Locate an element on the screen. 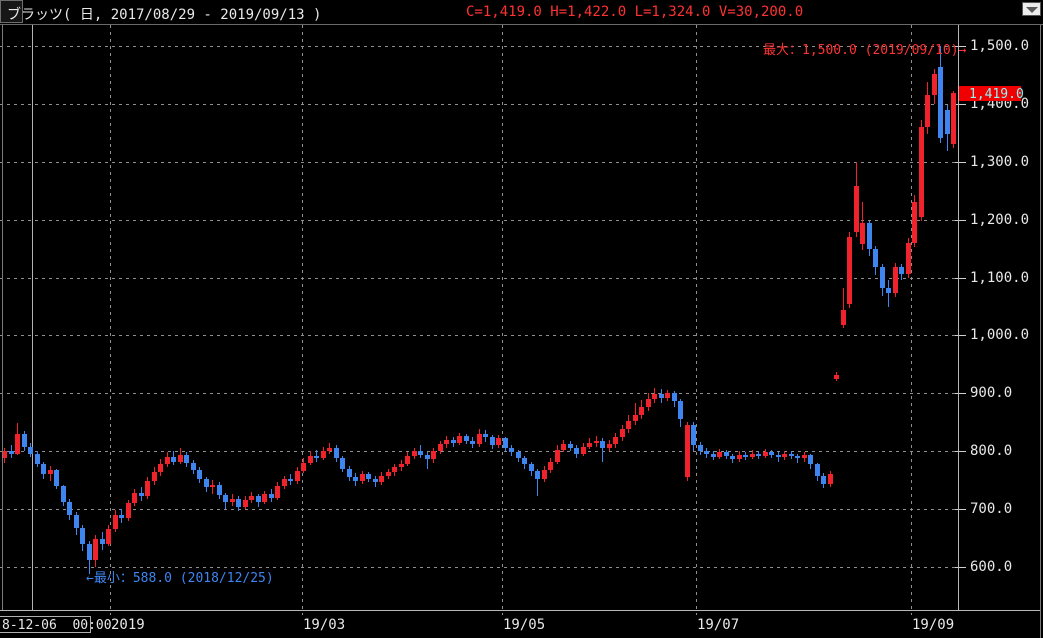 This screenshot has height=638, width=1043. x-axis-label: 19/09 is located at coordinates (933, 625).